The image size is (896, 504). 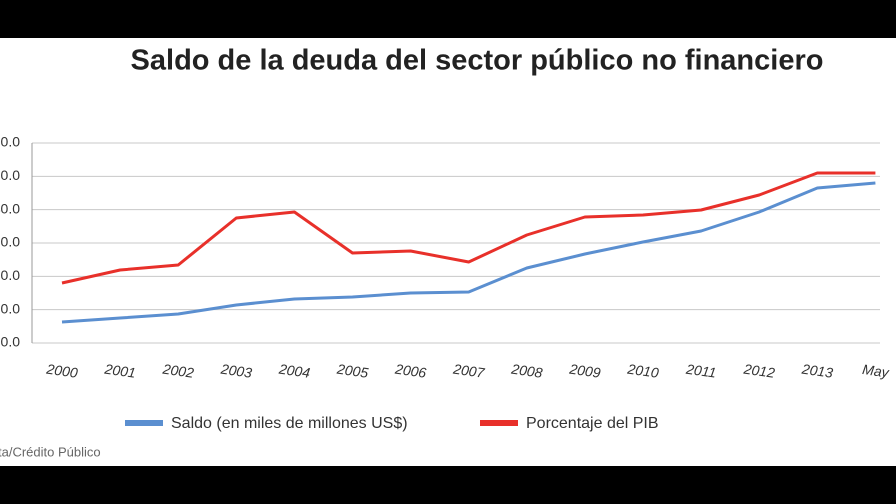 I want to click on x-tick-label: 2005, so click(x=352, y=370).